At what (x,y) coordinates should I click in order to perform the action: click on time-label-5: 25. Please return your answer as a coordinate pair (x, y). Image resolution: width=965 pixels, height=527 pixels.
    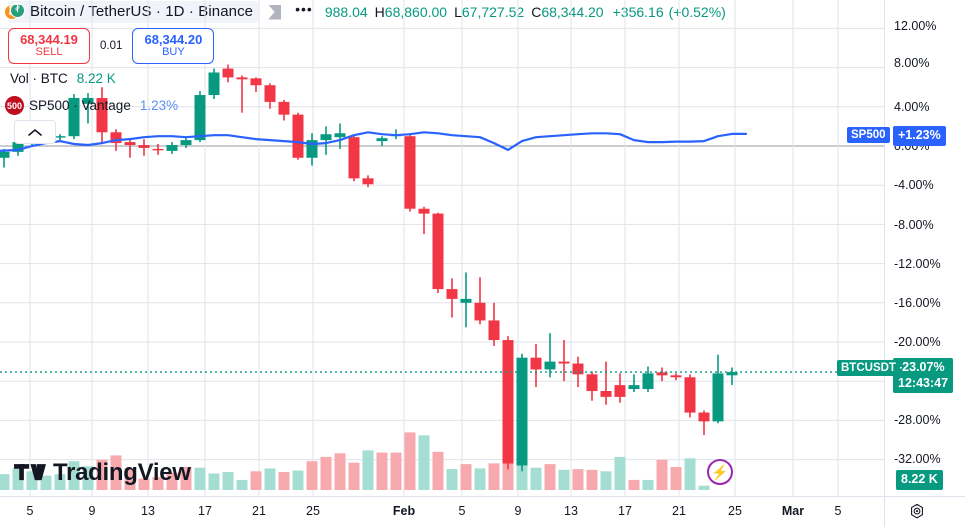
    Looking at the image, I should click on (313, 511).